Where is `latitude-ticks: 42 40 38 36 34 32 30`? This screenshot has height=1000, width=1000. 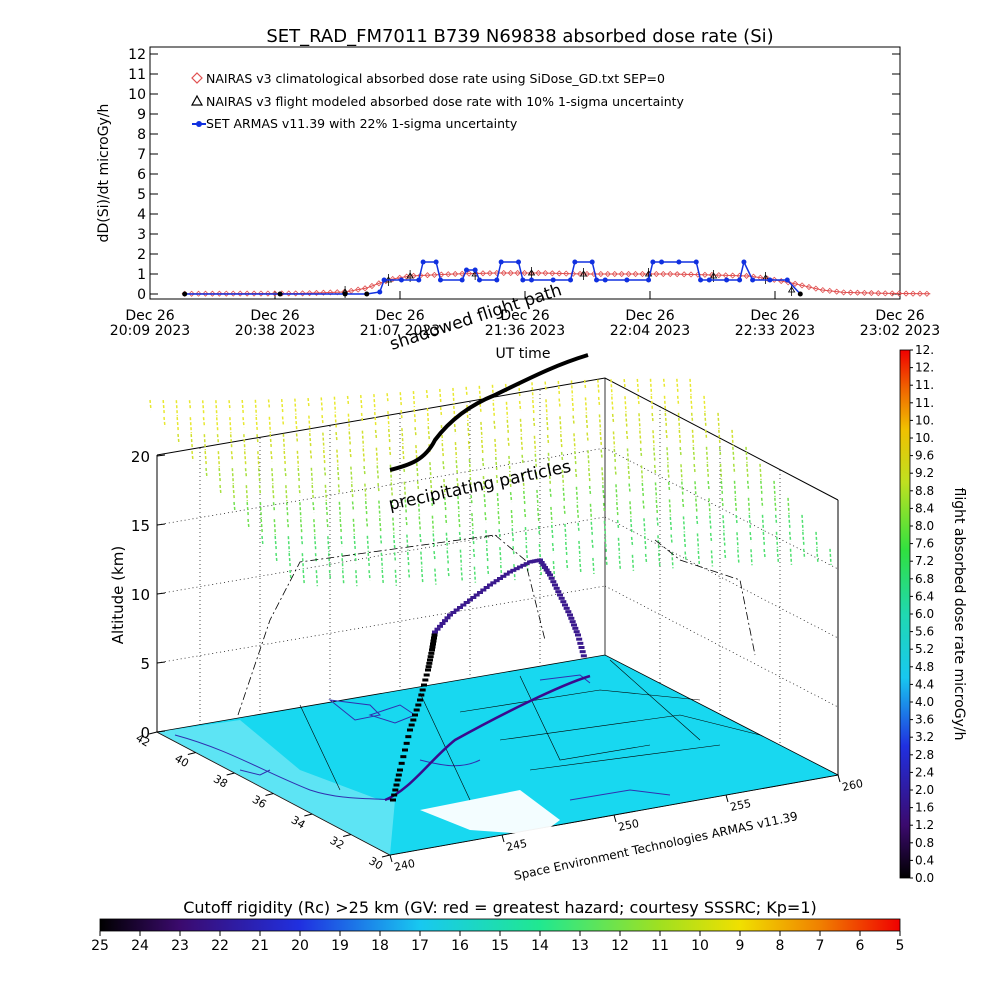 latitude-ticks: 42 40 38 36 34 32 30 is located at coordinates (262, 802).